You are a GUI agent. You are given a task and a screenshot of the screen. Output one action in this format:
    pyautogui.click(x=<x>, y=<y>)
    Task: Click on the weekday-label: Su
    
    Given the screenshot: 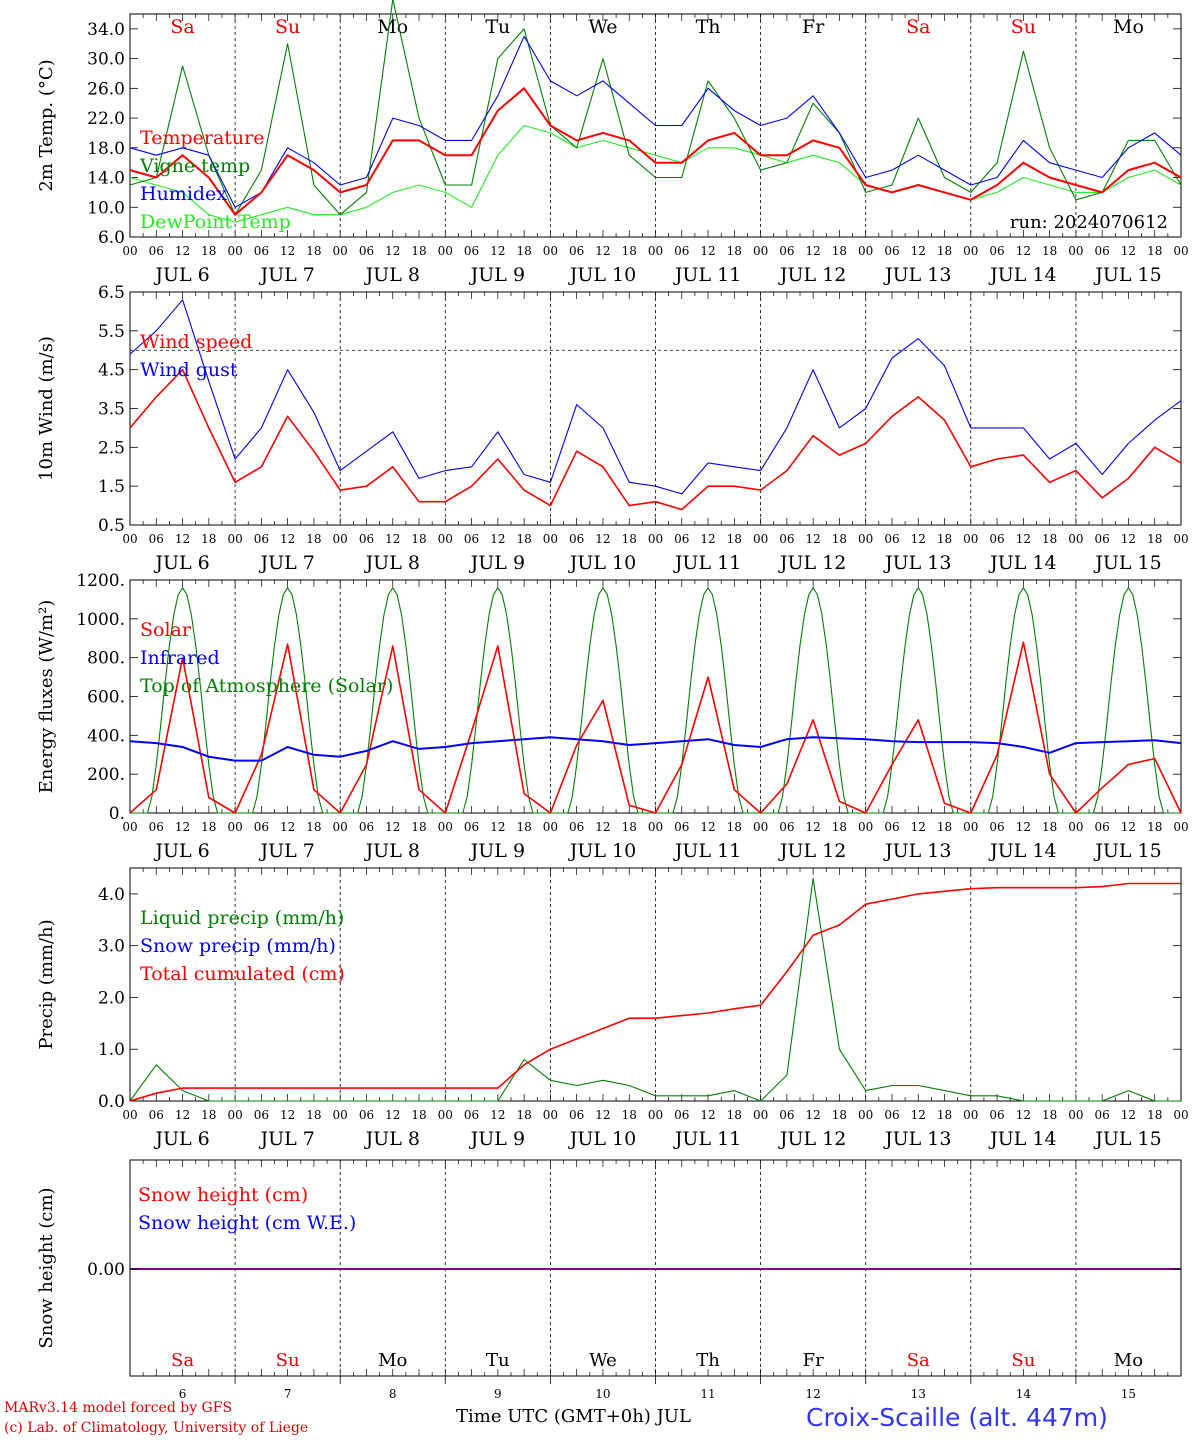 What is the action you would take?
    pyautogui.click(x=287, y=27)
    